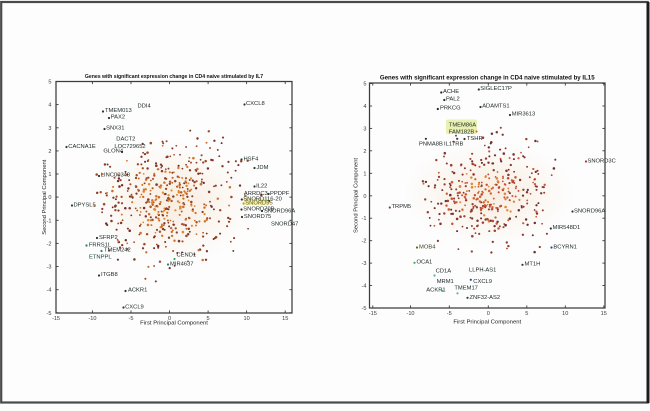 Image resolution: width=650 pixels, height=411 pixels. Describe the element at coordinates (482, 271) in the screenshot. I see `svg-text: LLPH-AS1` at that location.